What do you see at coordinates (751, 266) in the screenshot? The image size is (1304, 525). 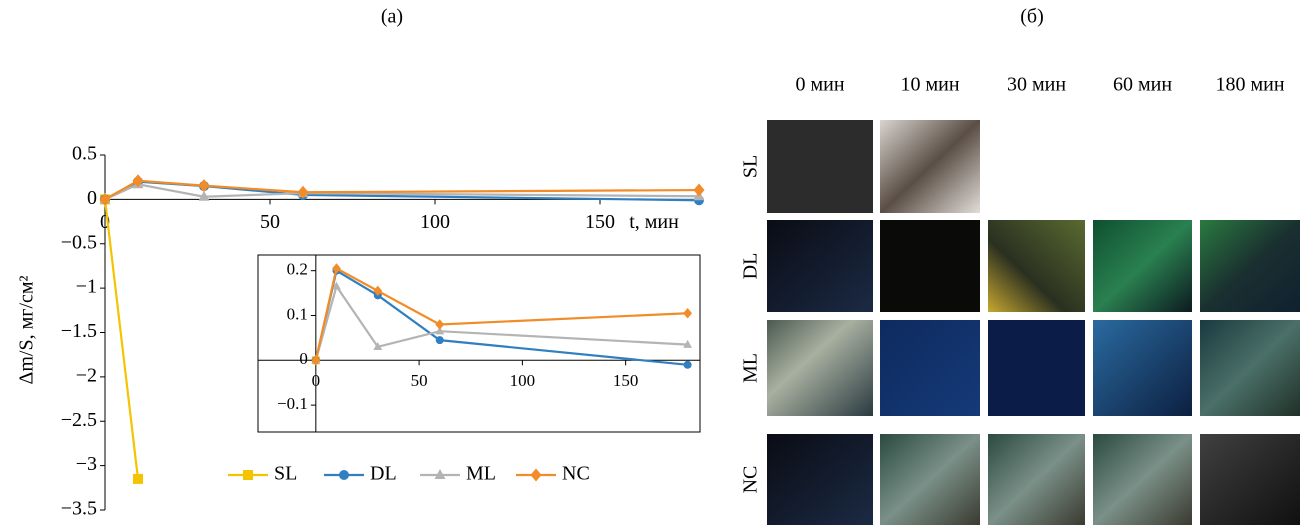 I see `row-label: DL` at bounding box center [751, 266].